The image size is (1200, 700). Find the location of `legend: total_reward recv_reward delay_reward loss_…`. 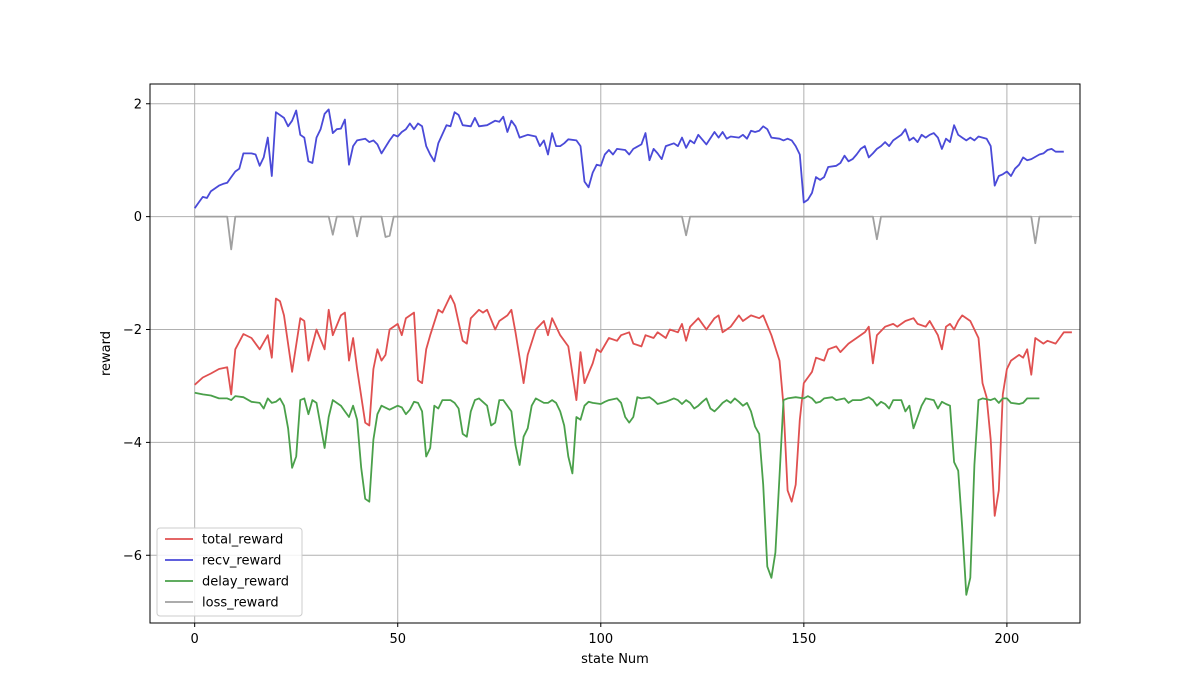

legend: total_reward recv_reward delay_reward loss_… is located at coordinates (229, 572).